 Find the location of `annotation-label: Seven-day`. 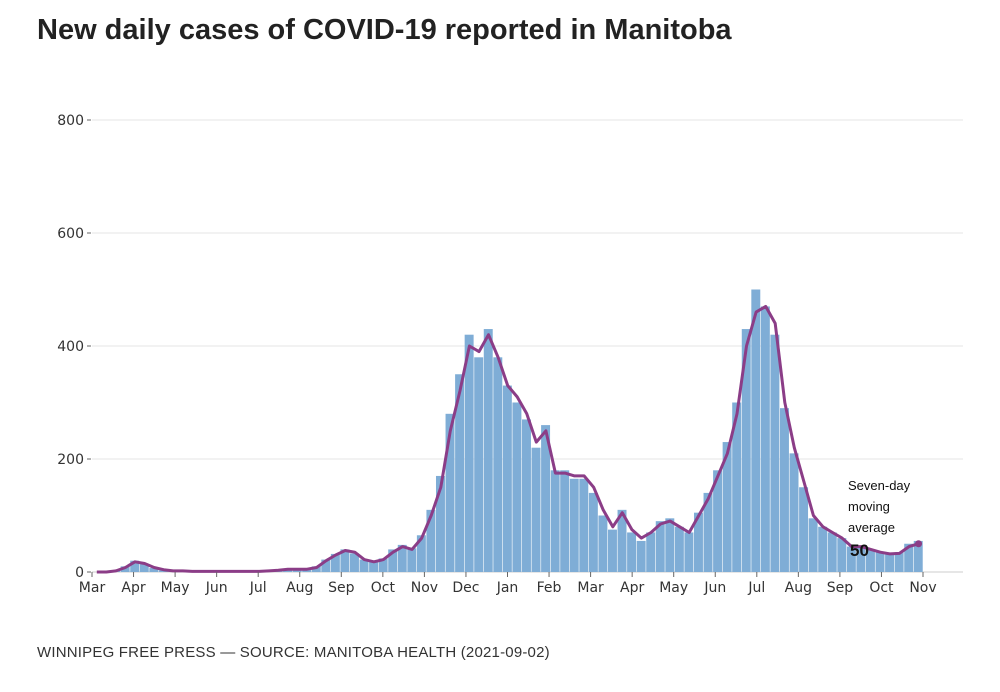

annotation-label: Seven-day is located at coordinates (879, 485).